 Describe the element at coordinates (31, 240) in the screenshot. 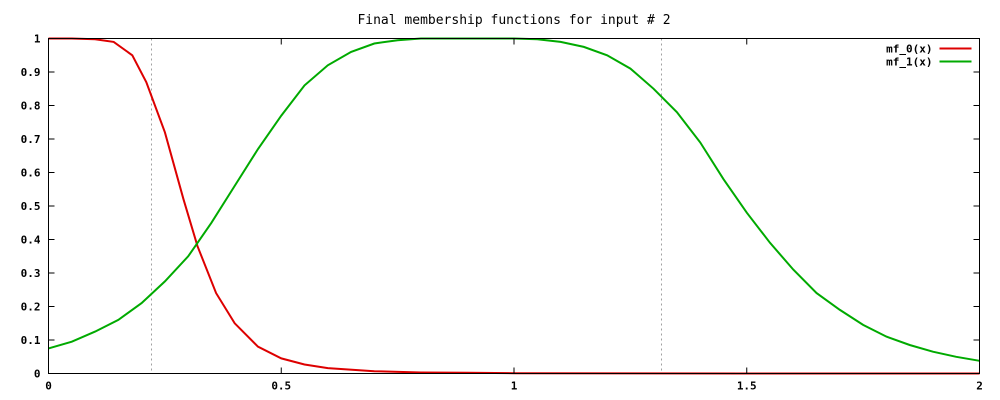

I see `y-tick-label: 0.4` at that location.